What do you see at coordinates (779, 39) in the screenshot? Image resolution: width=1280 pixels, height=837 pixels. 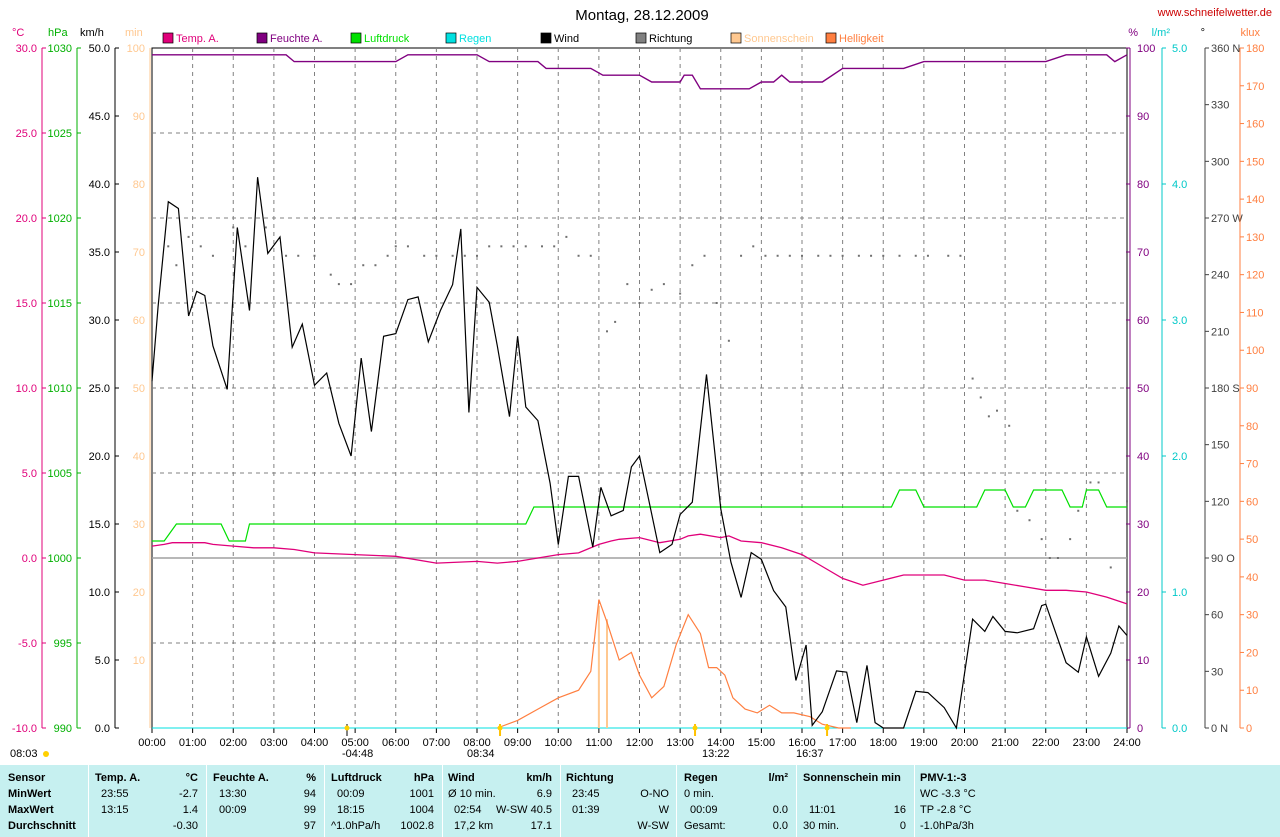 I see `legend-label: Sonnenschein` at bounding box center [779, 39].